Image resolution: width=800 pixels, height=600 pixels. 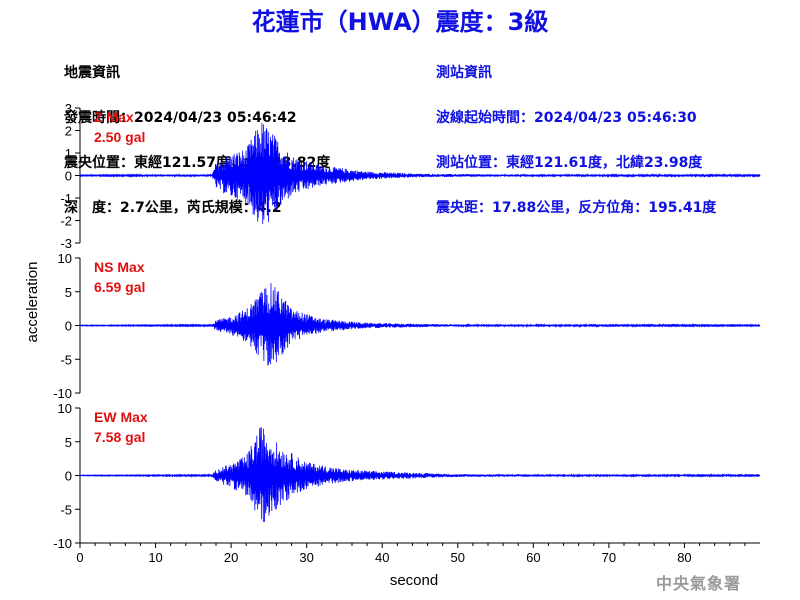 I want to click on x-tick-label: 30, so click(x=306, y=557).